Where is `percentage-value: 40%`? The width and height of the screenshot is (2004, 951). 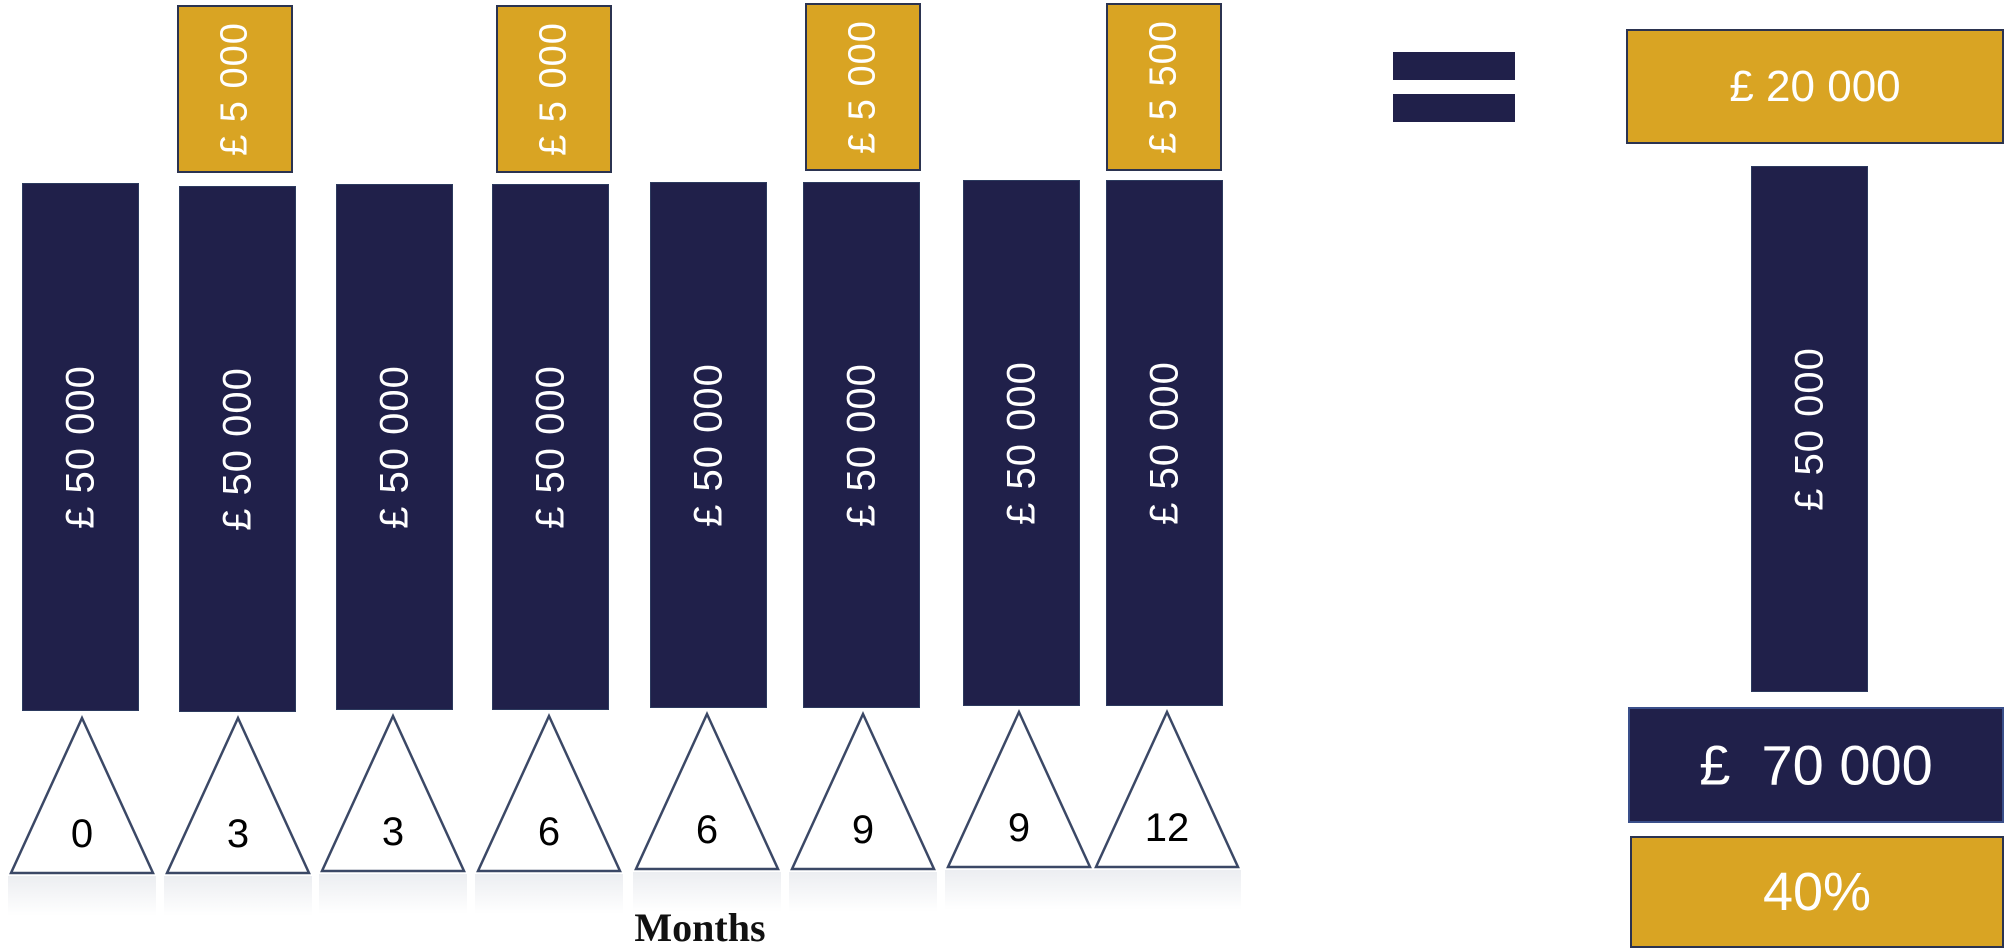 percentage-value: 40% is located at coordinates (1817, 892).